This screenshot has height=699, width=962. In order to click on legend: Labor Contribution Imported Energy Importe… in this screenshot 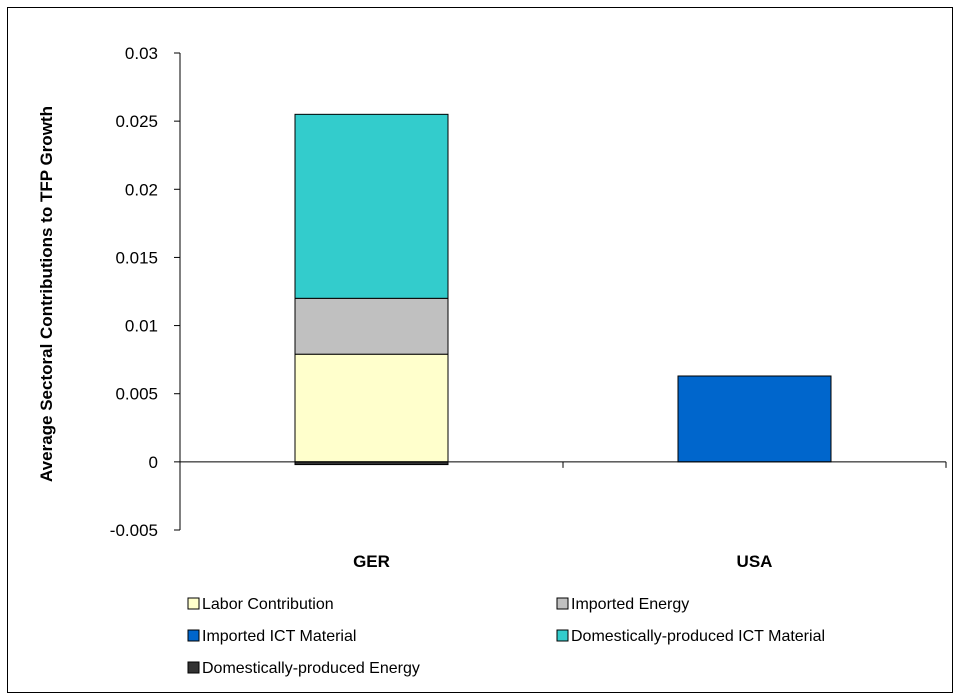, I will do `click(506, 636)`.